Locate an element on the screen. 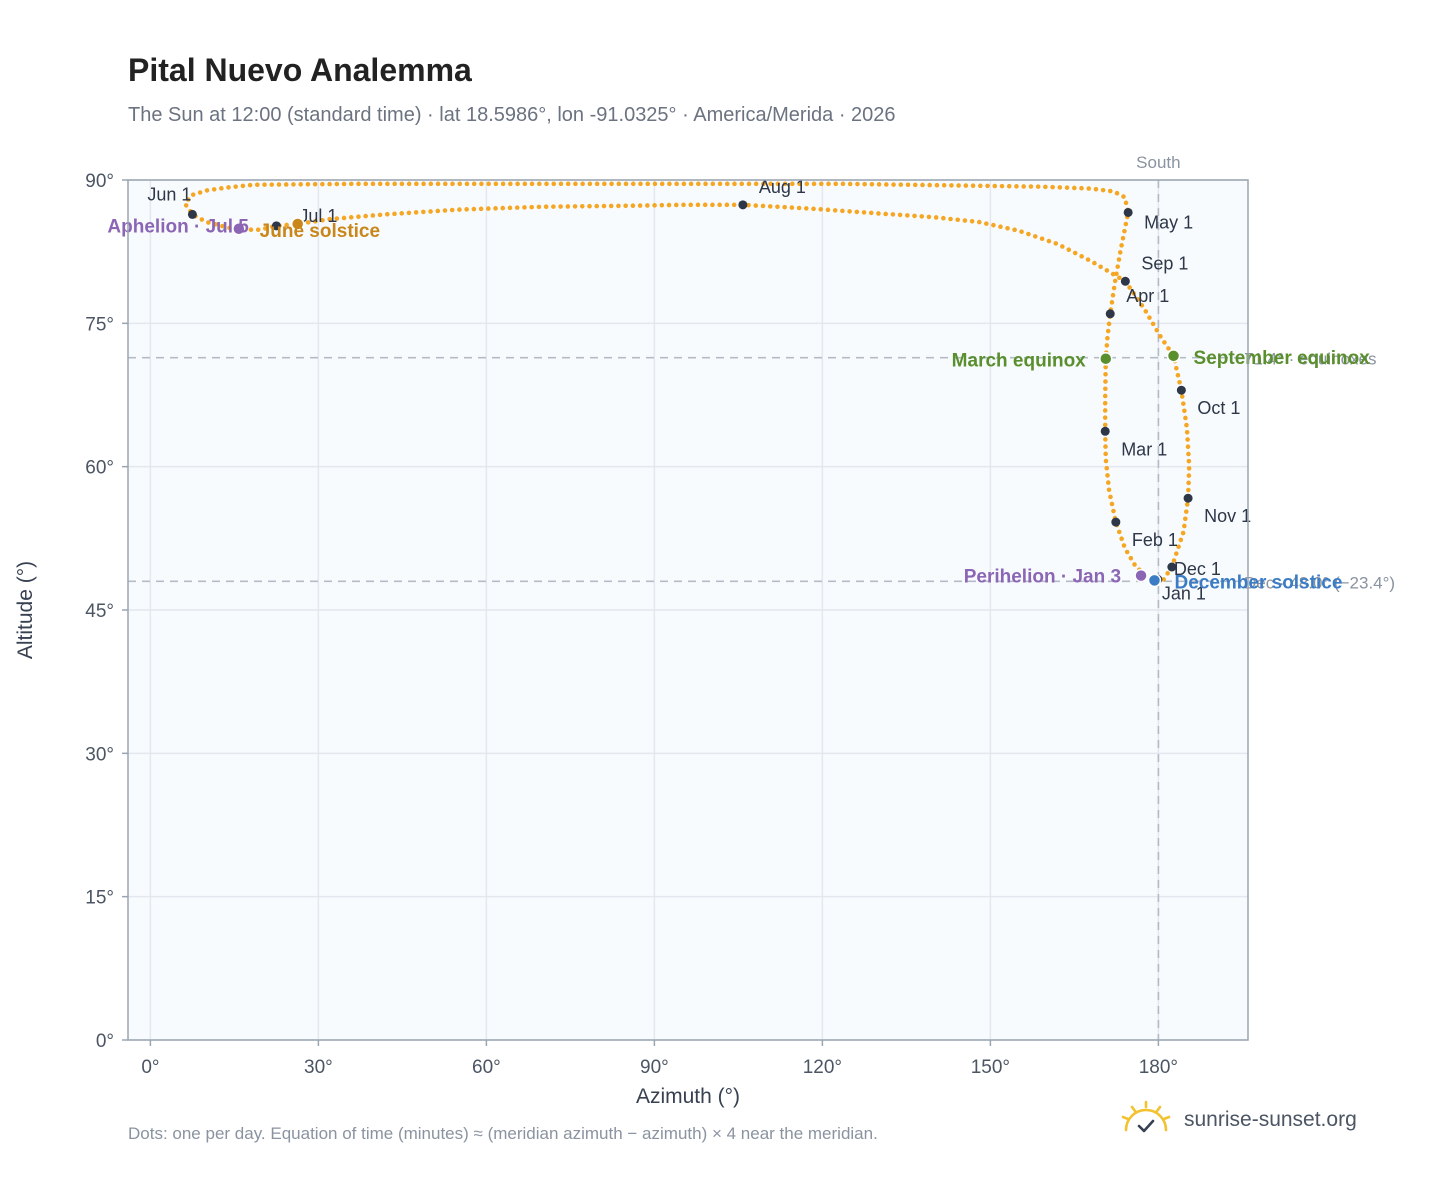 The width and height of the screenshot is (1448, 1188). event-label: Perihelion · Jan 3 is located at coordinates (1042, 577).